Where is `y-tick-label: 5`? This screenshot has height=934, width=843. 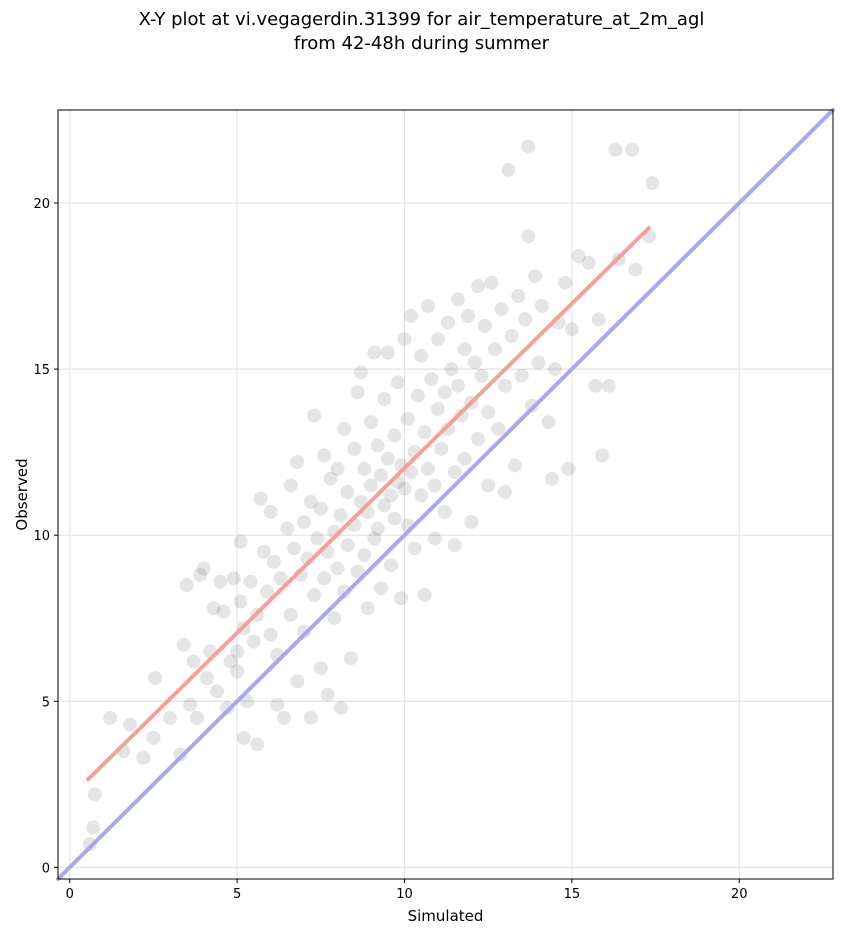
y-tick-label: 5 is located at coordinates (46, 702).